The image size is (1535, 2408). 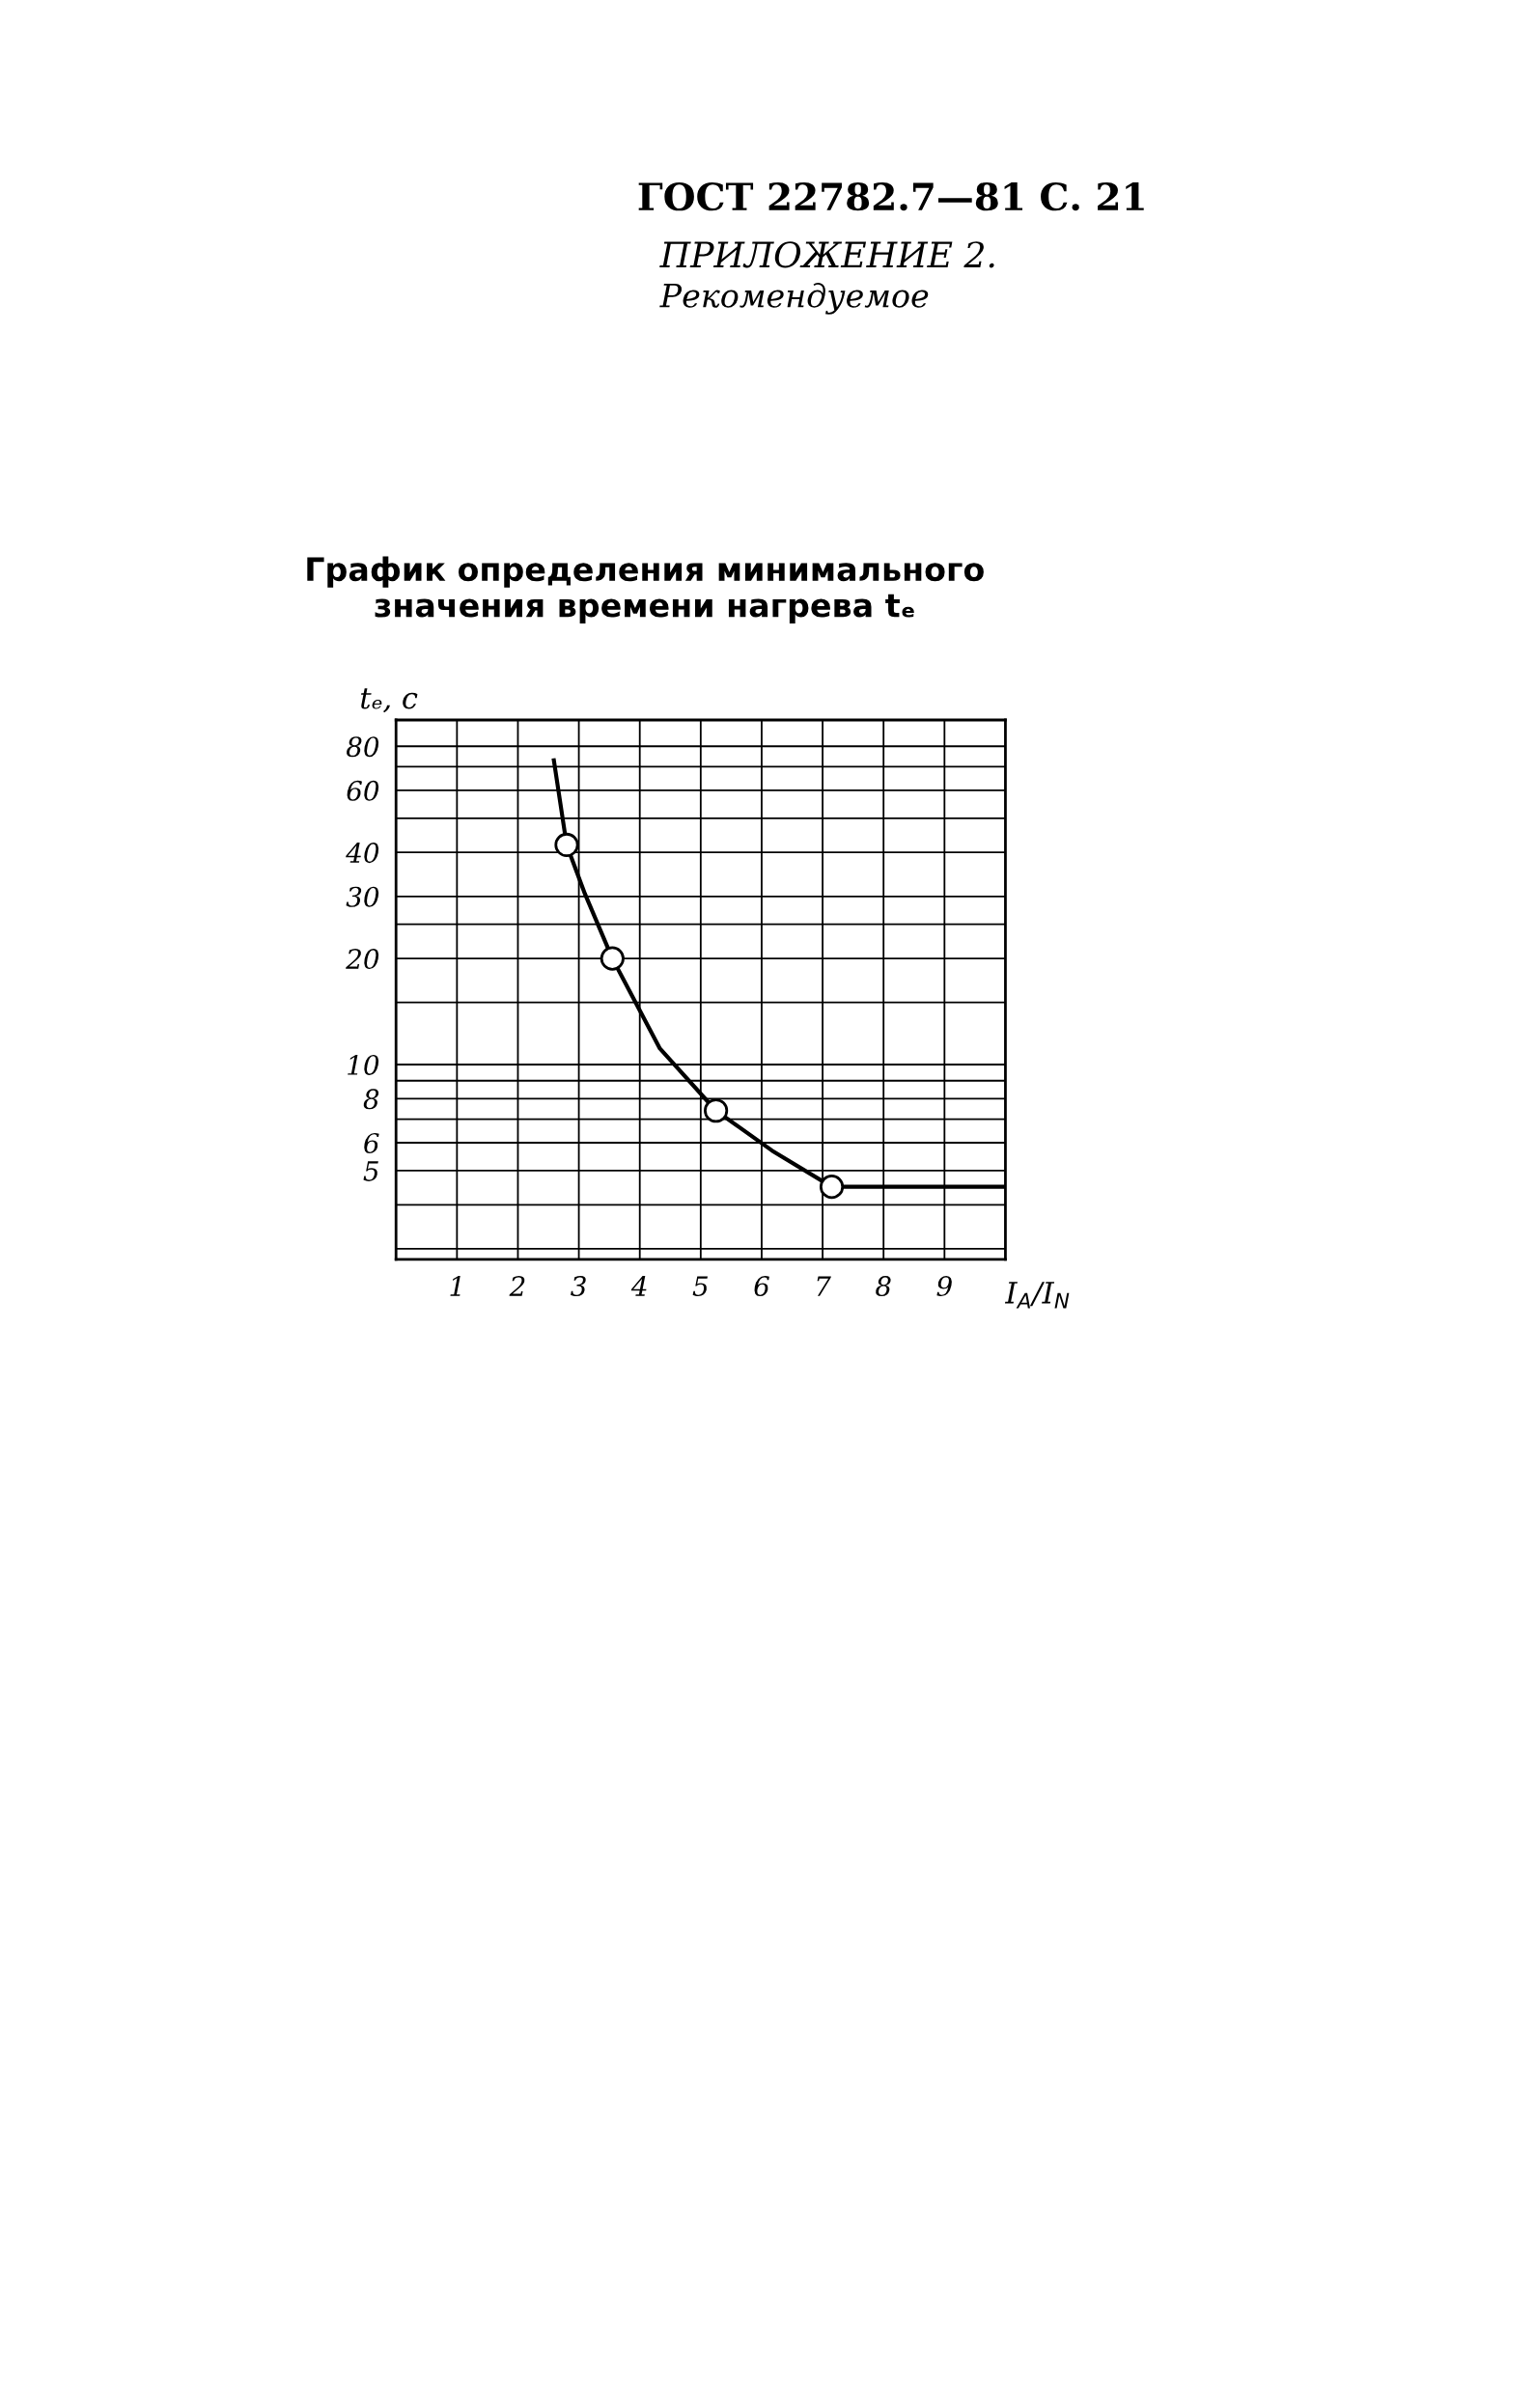 What do you see at coordinates (891, 196) in the screenshot?
I see `text: ГОСТ 22782.7—81 С. 21` at bounding box center [891, 196].